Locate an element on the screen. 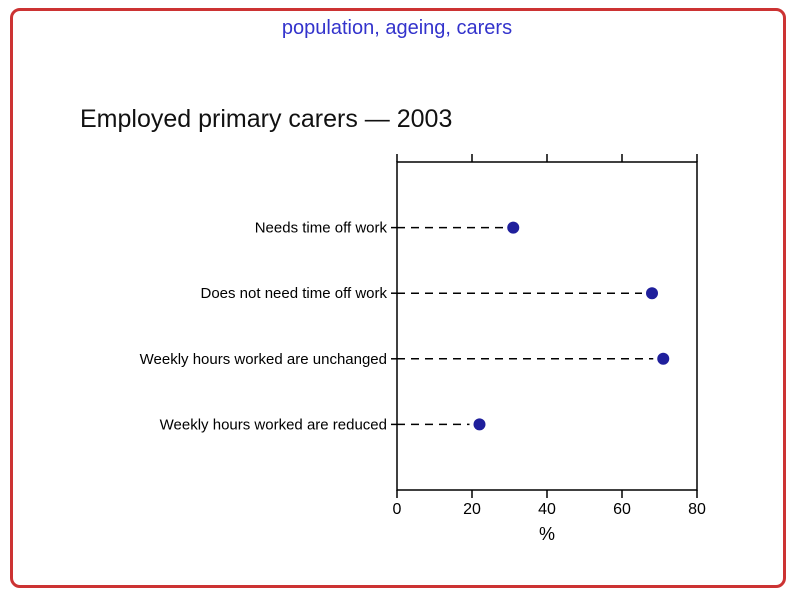  x-tick-label: 60 is located at coordinates (622, 509).